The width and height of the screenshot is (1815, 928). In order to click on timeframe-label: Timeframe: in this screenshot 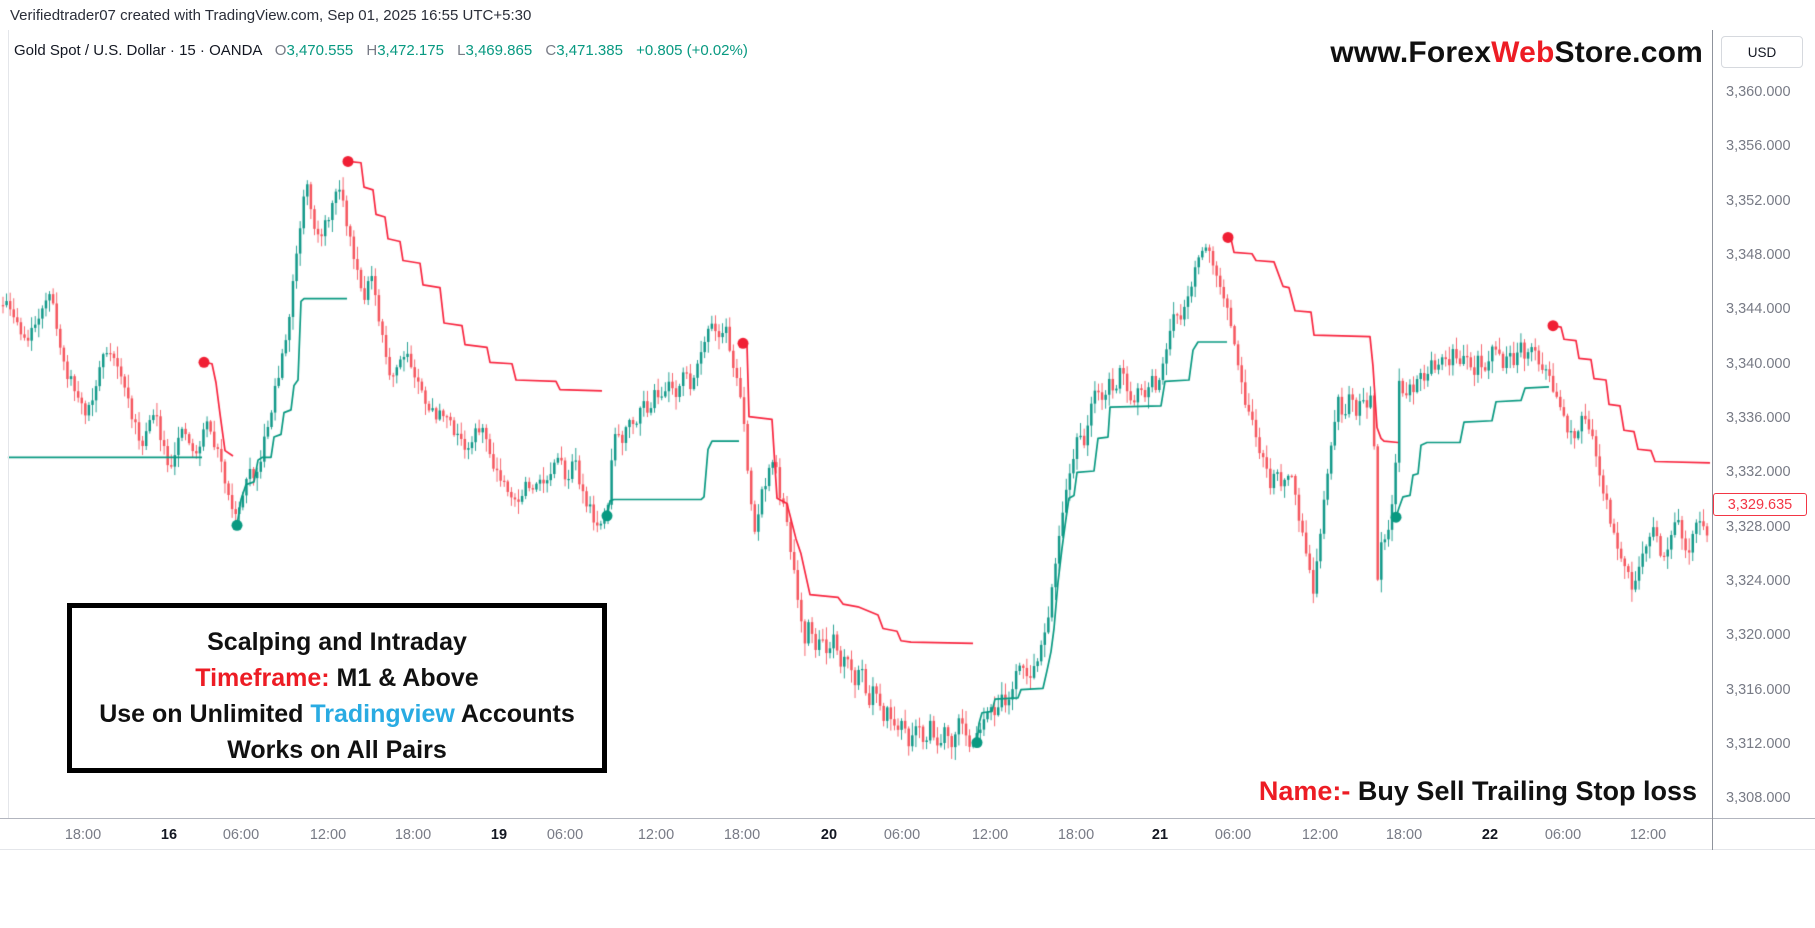, I will do `click(262, 678)`.